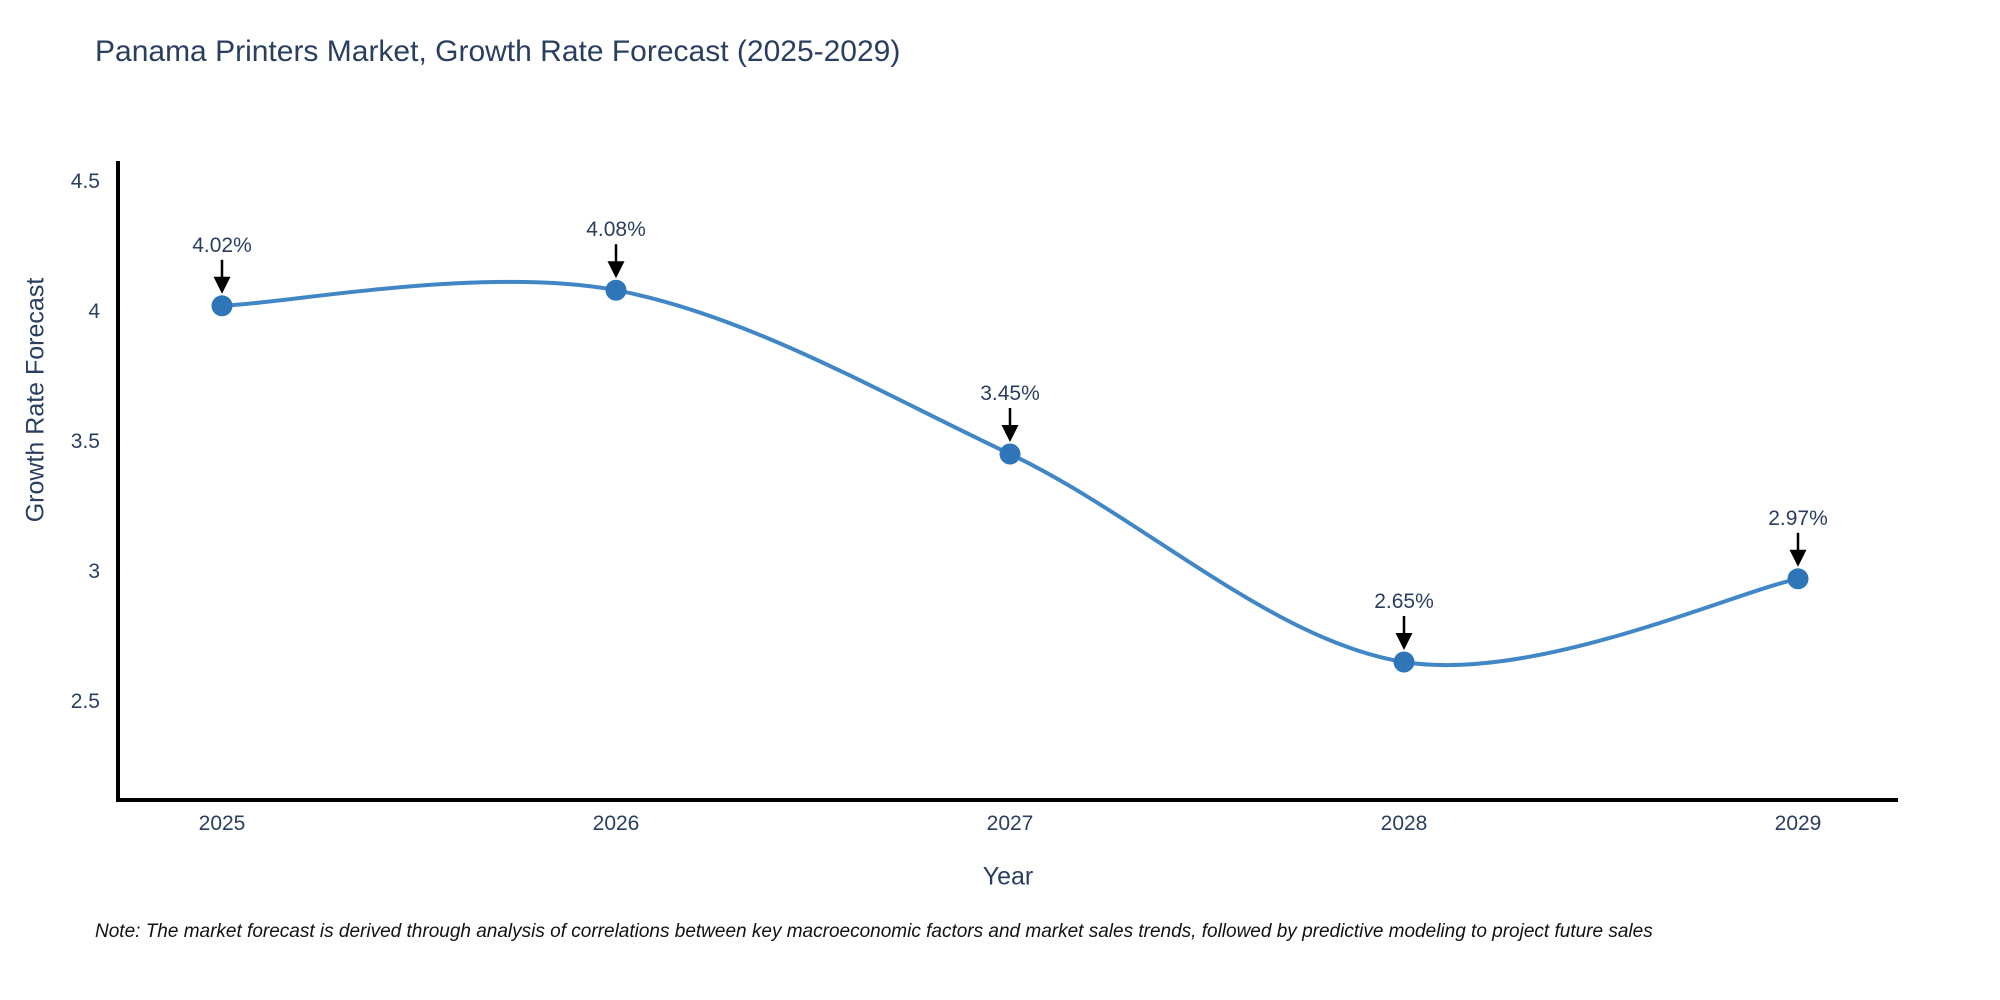  I want to click on x-tick-label: 2027, so click(1010, 823).